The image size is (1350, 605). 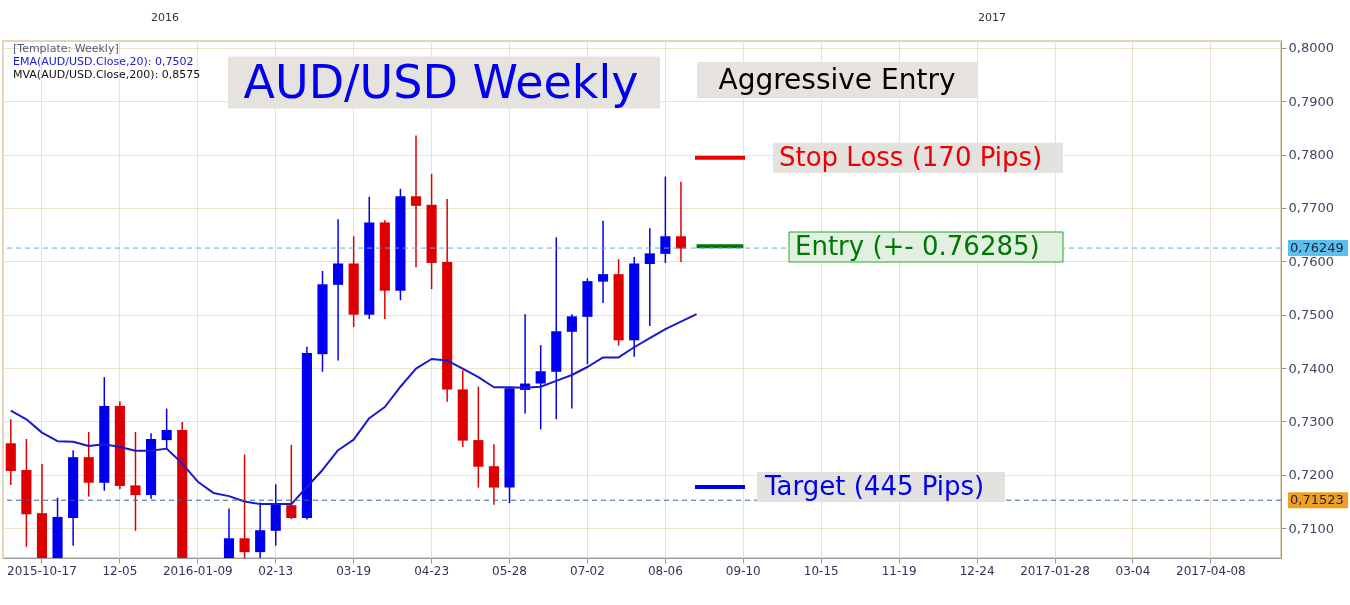 I want to click on annotation: MVA(AUD/USD.Close,200): 0,8575, so click(x=107, y=74).